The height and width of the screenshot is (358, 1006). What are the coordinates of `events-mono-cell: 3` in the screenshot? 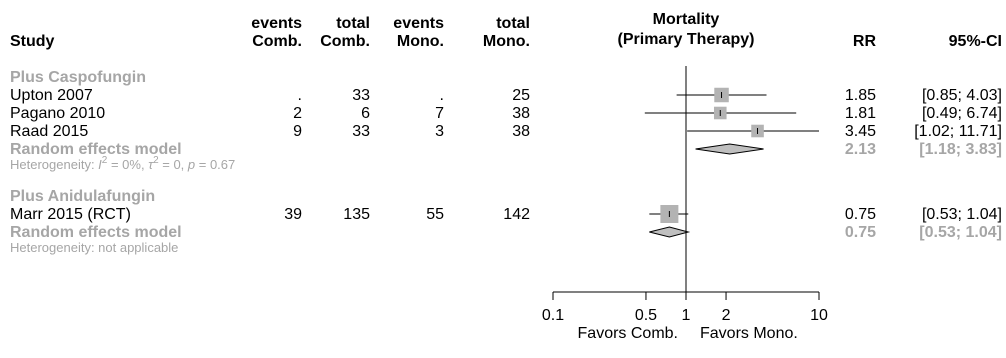 It's located at (439, 131).